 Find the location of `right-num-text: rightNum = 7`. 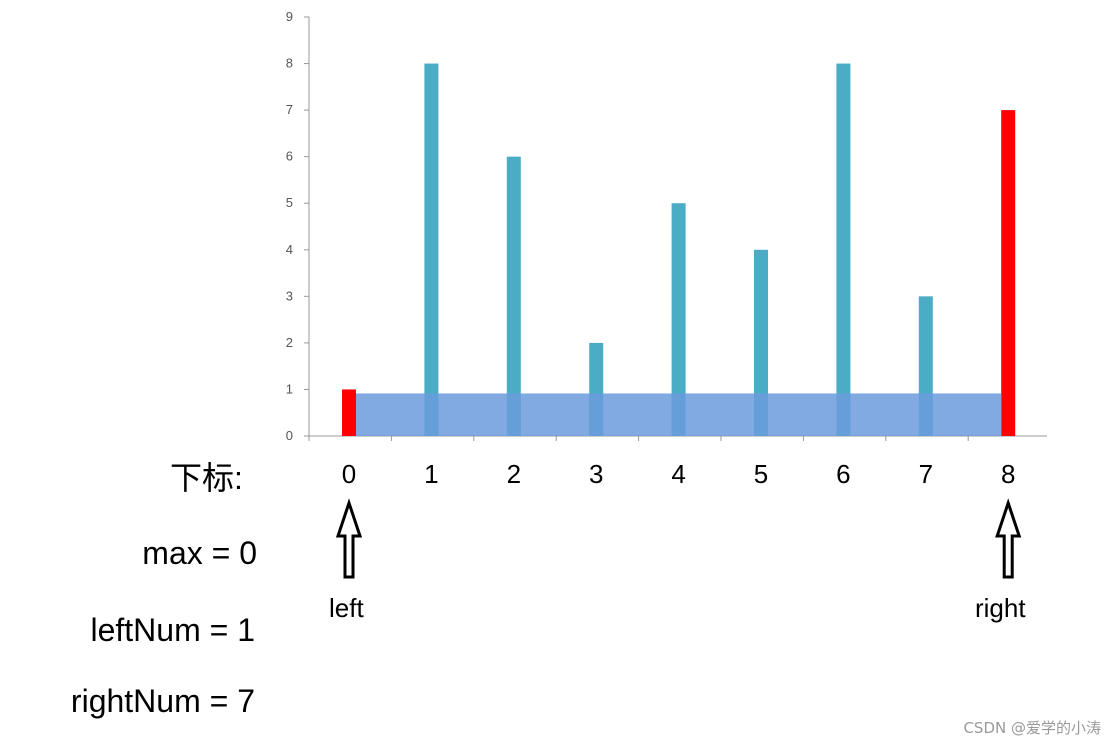

right-num-text: rightNum = 7 is located at coordinates (162, 701).